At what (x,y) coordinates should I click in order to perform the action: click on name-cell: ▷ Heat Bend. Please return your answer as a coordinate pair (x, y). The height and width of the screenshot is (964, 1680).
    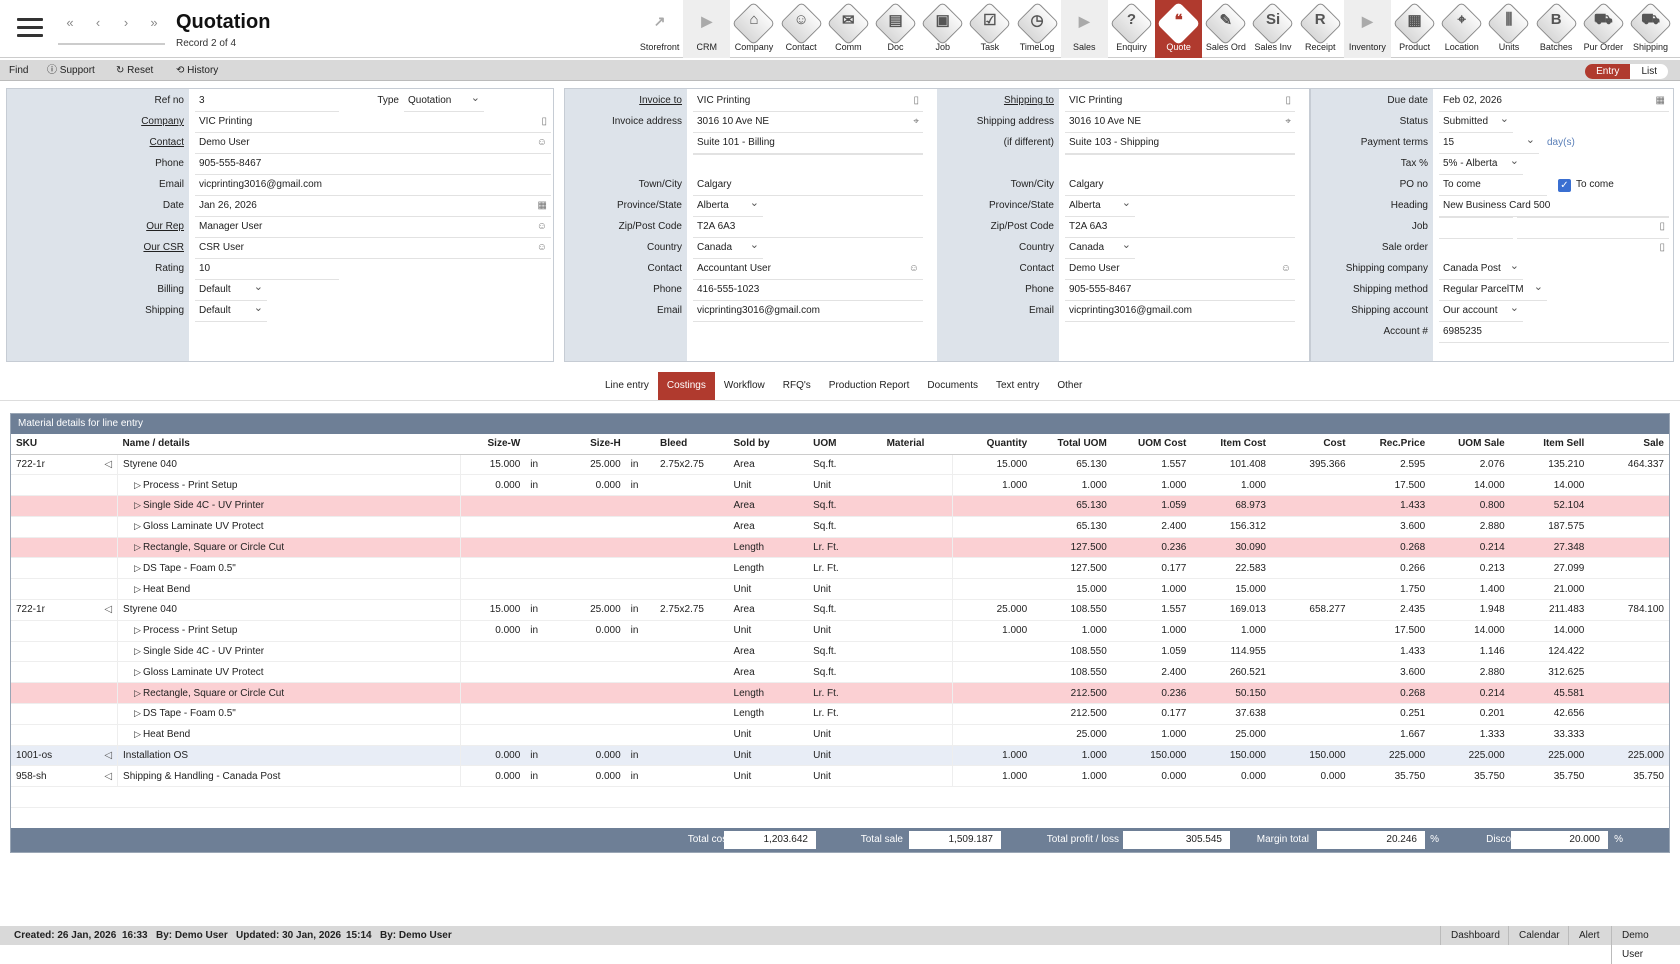
    Looking at the image, I should click on (289, 589).